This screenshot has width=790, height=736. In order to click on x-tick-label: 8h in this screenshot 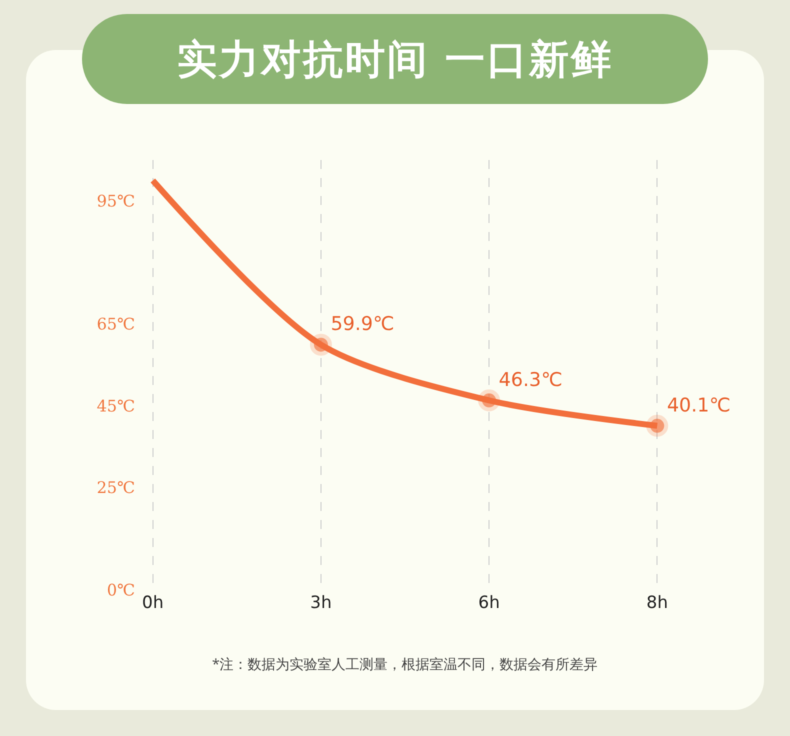, I will do `click(657, 603)`.